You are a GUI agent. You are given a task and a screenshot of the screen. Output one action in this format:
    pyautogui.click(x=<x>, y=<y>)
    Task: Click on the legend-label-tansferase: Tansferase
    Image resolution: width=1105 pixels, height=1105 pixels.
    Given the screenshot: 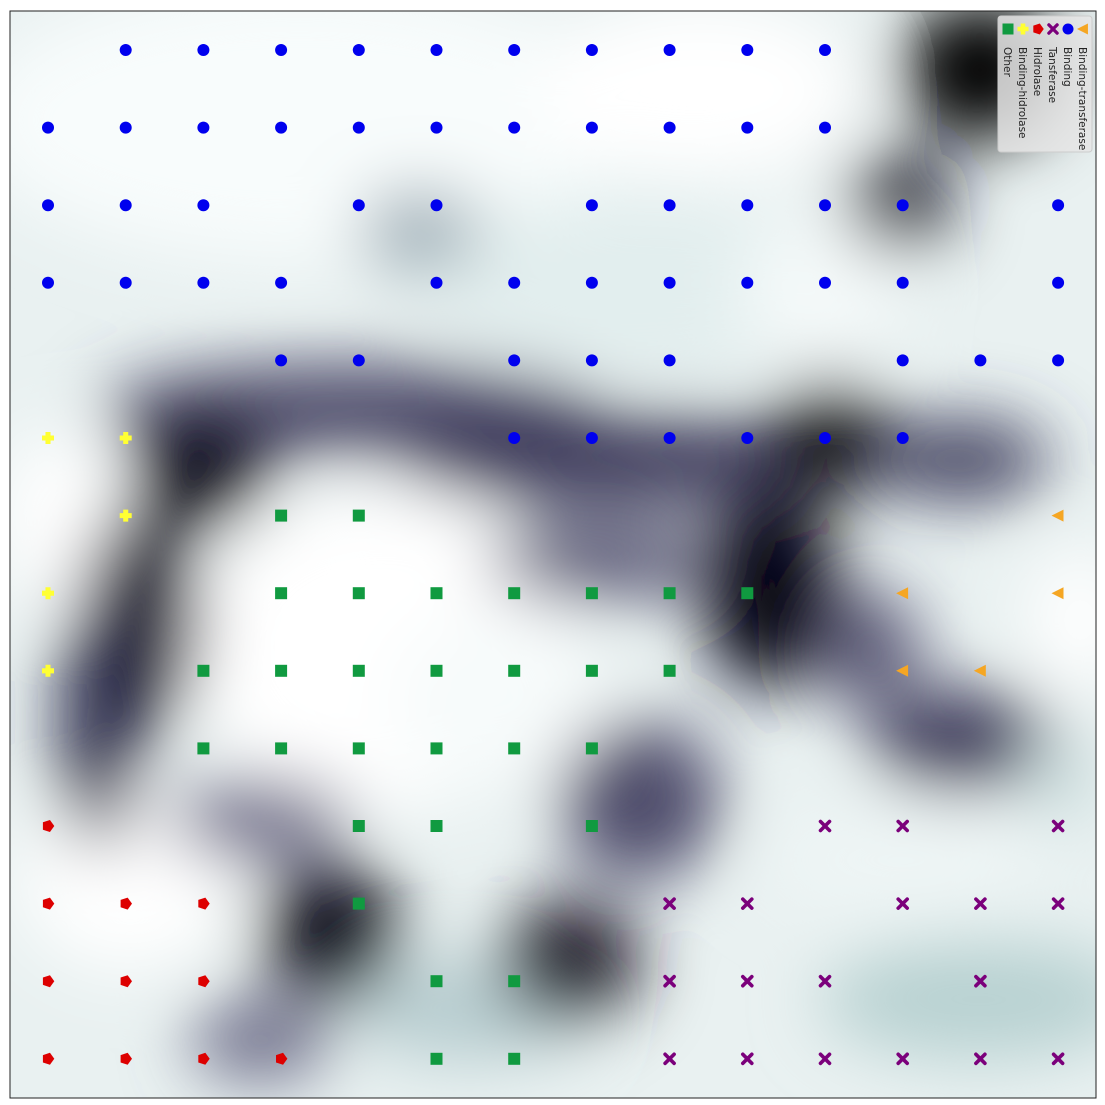 What is the action you would take?
    pyautogui.click(x=1052, y=74)
    